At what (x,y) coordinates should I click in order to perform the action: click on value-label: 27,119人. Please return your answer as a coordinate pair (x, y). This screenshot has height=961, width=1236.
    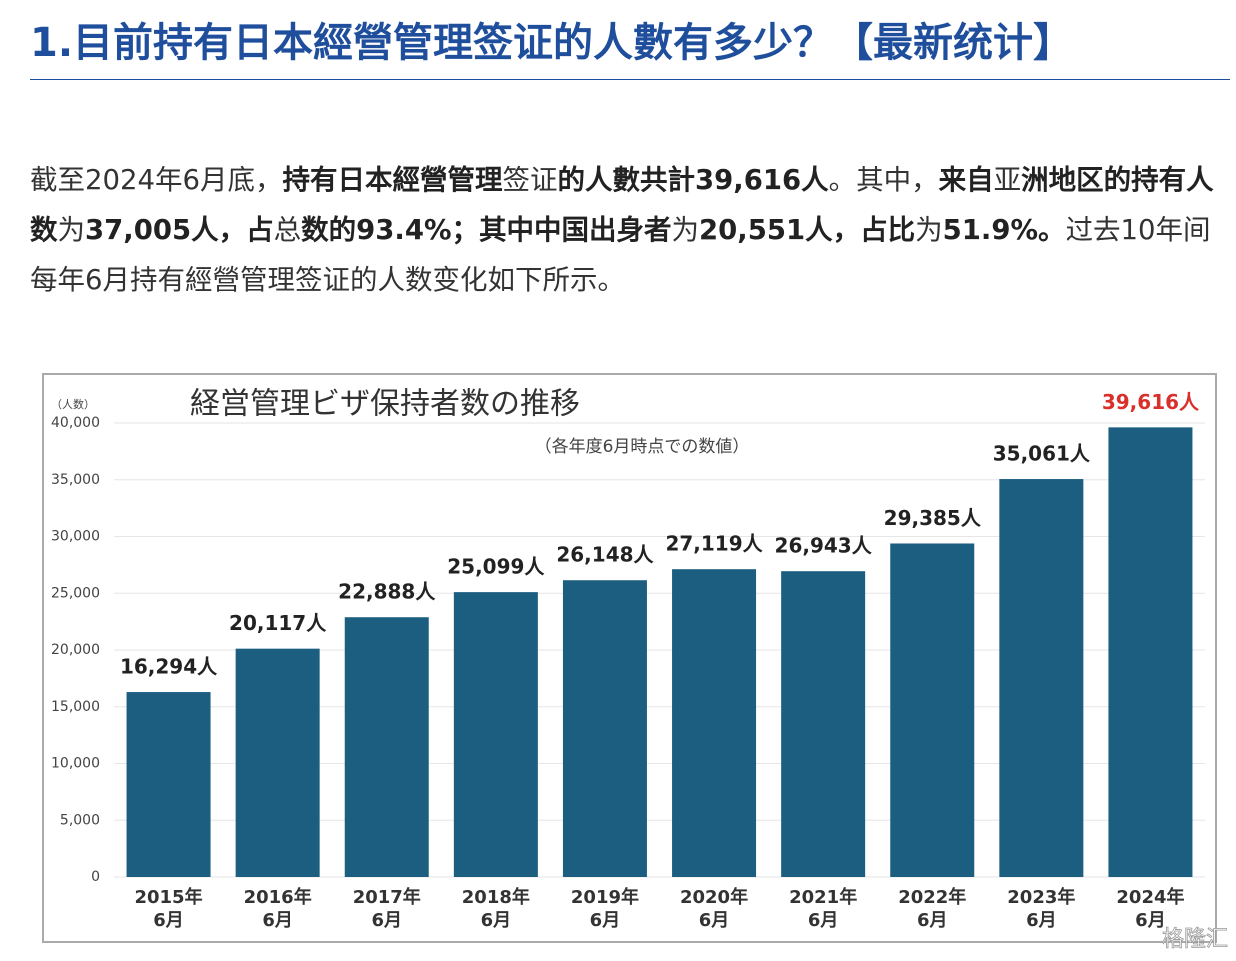
    Looking at the image, I should click on (714, 544).